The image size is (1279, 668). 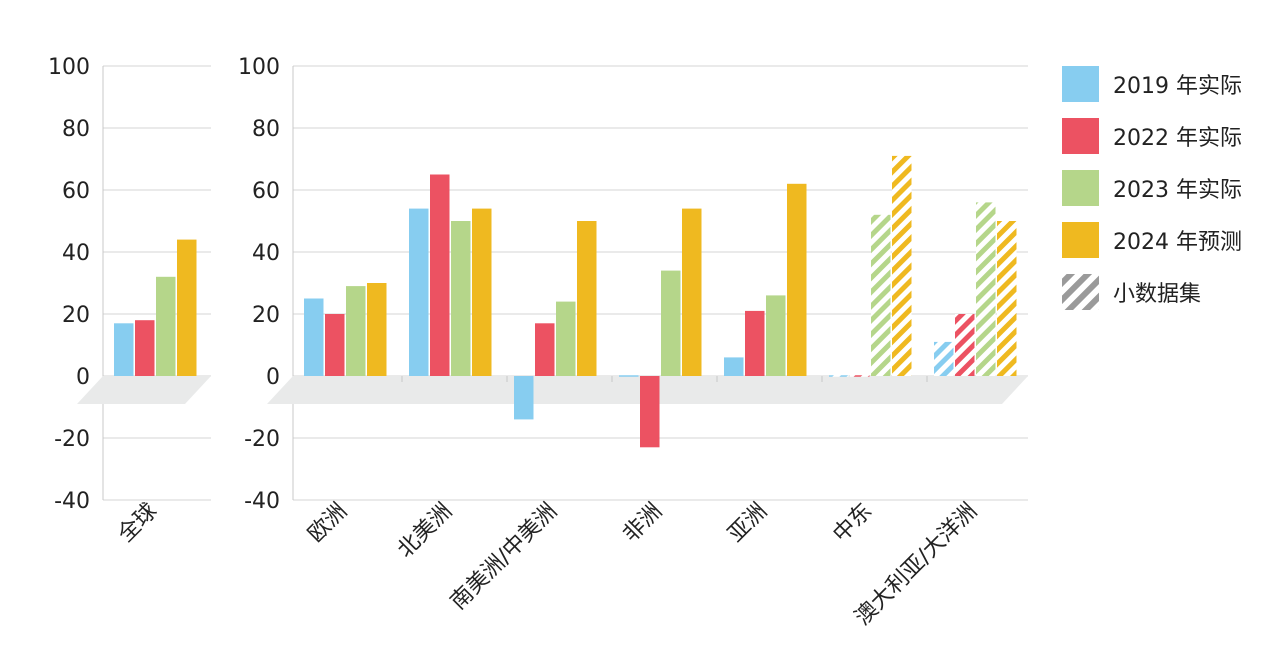 What do you see at coordinates (137, 523) in the screenshot?
I see `x-category-label: 全球` at bounding box center [137, 523].